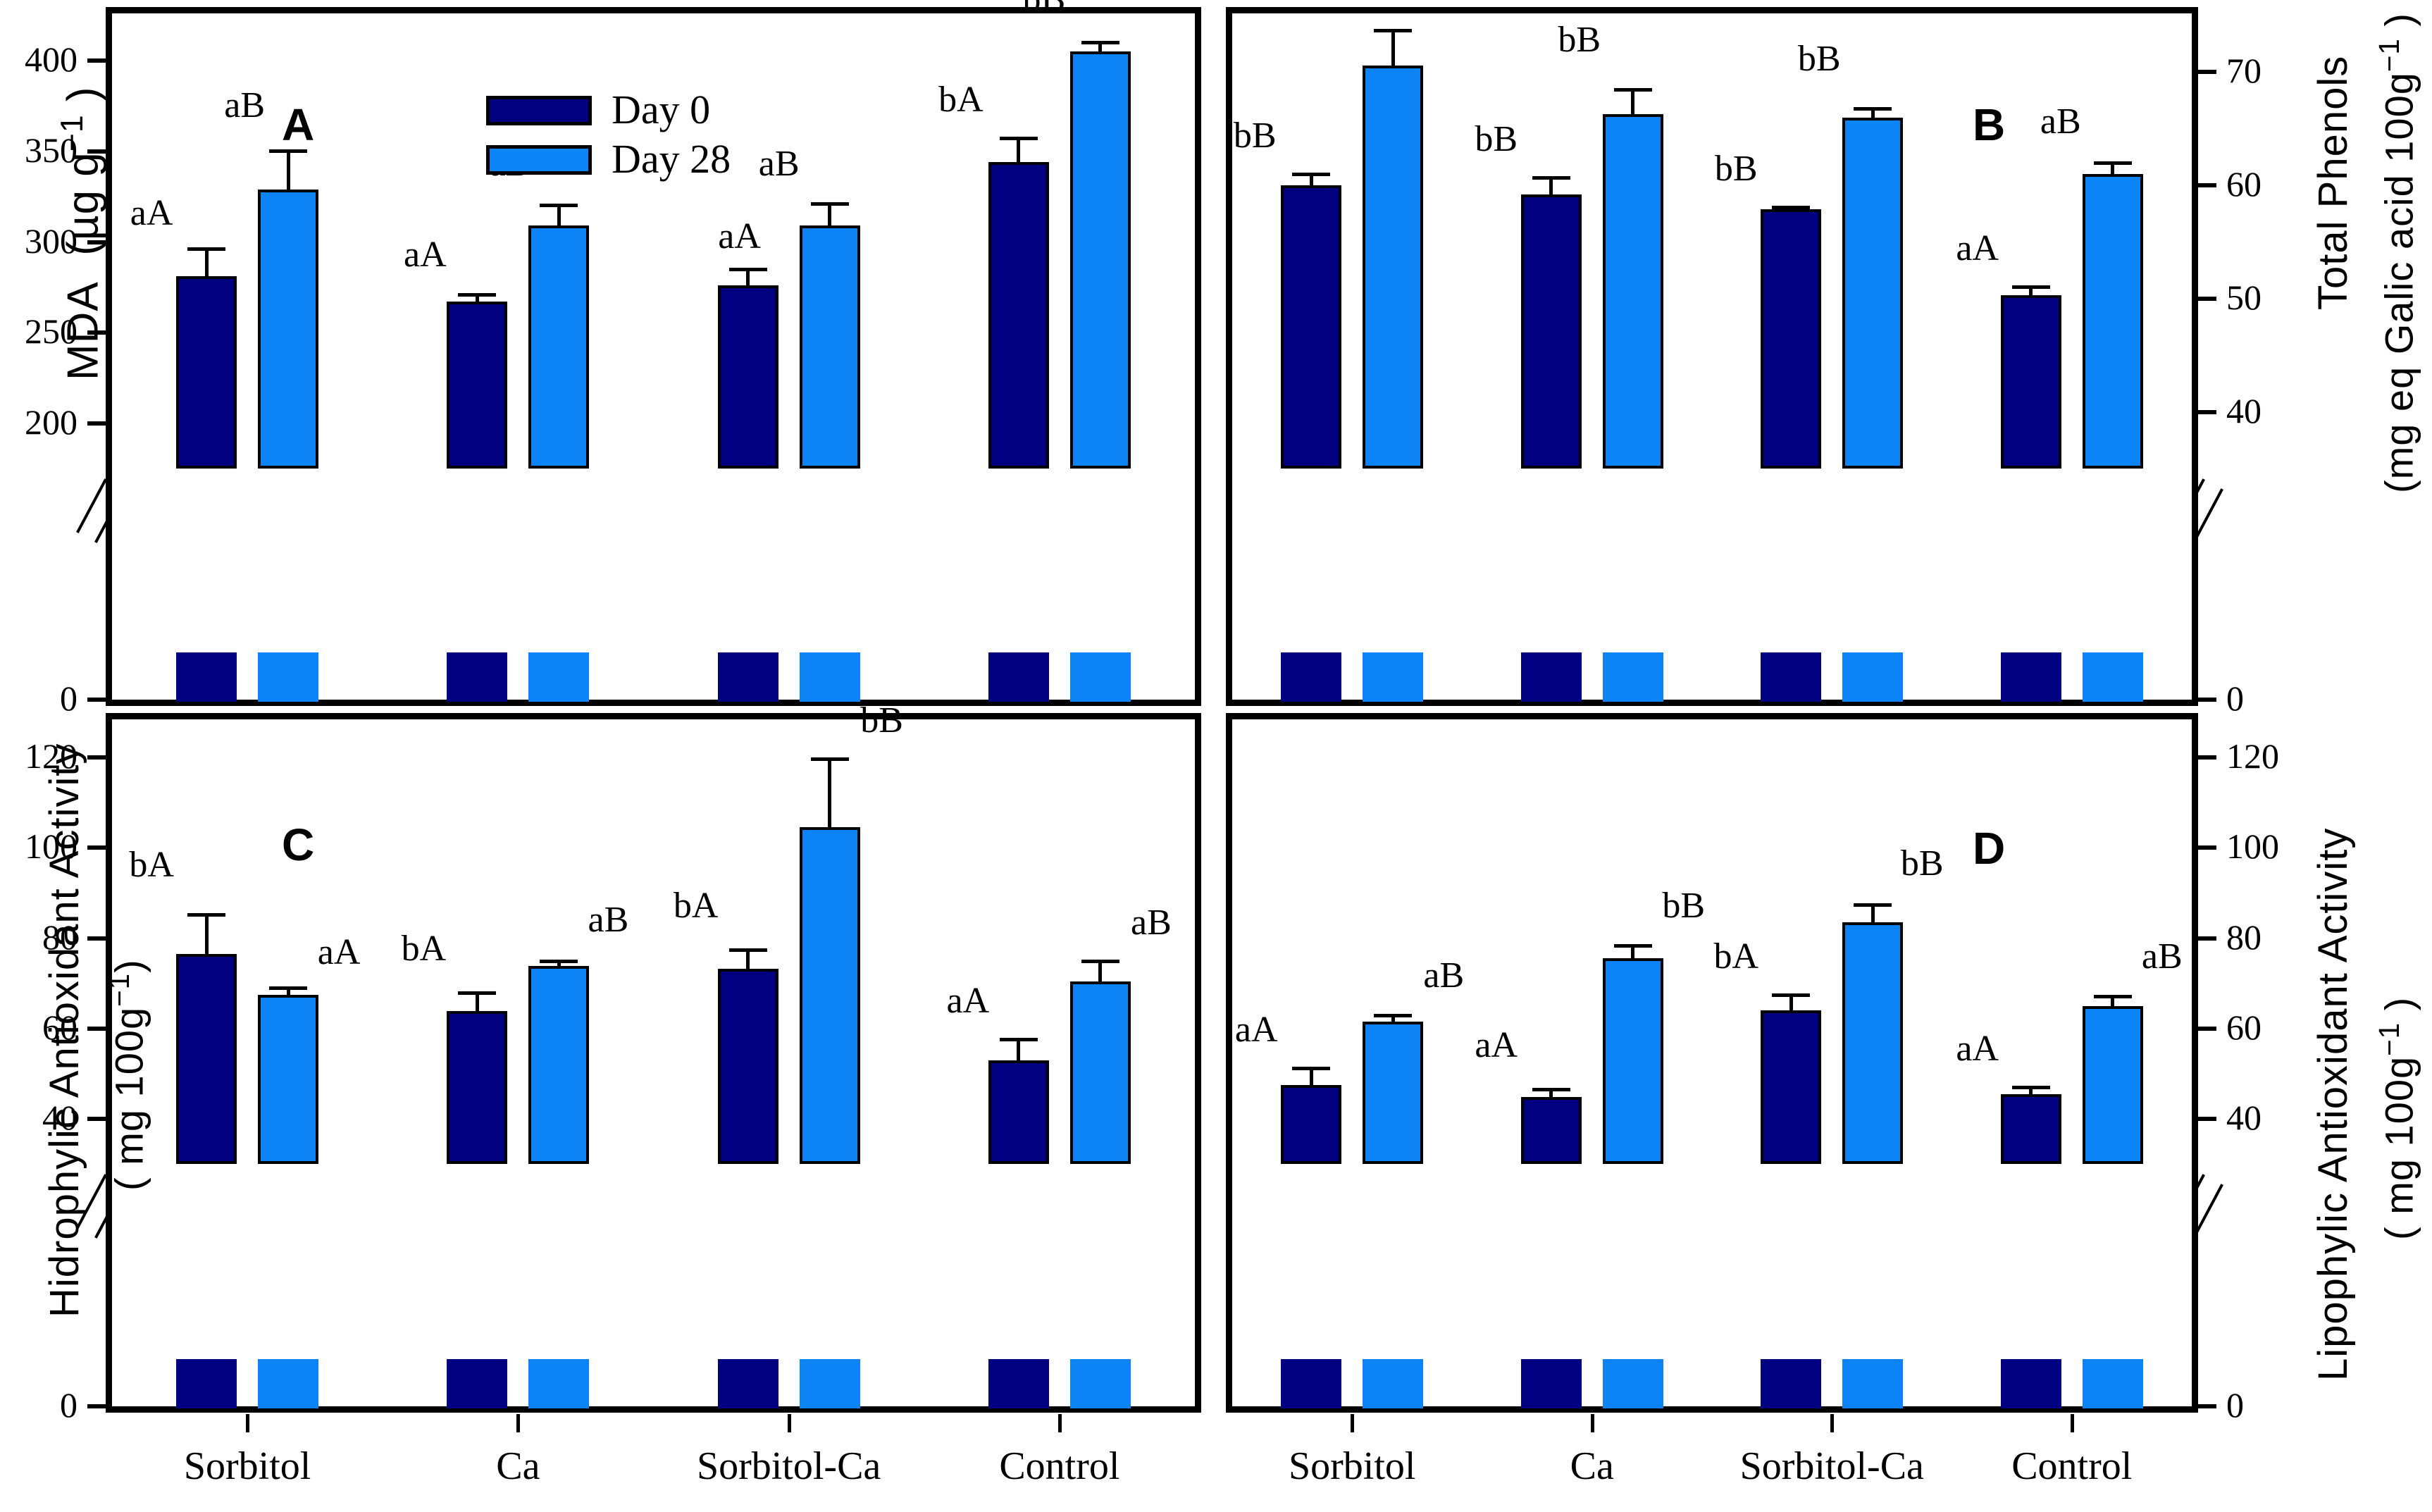  What do you see at coordinates (1873, 293) in the screenshot?
I see `bar-b-sorbitol-ca-day28` at bounding box center [1873, 293].